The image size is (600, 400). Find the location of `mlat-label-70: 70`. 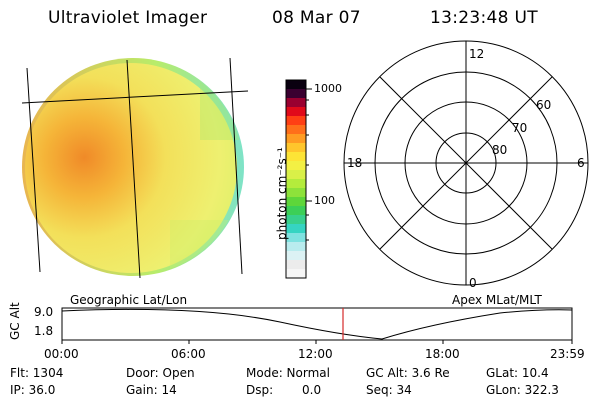

mlat-label-70: 70 is located at coordinates (520, 128).